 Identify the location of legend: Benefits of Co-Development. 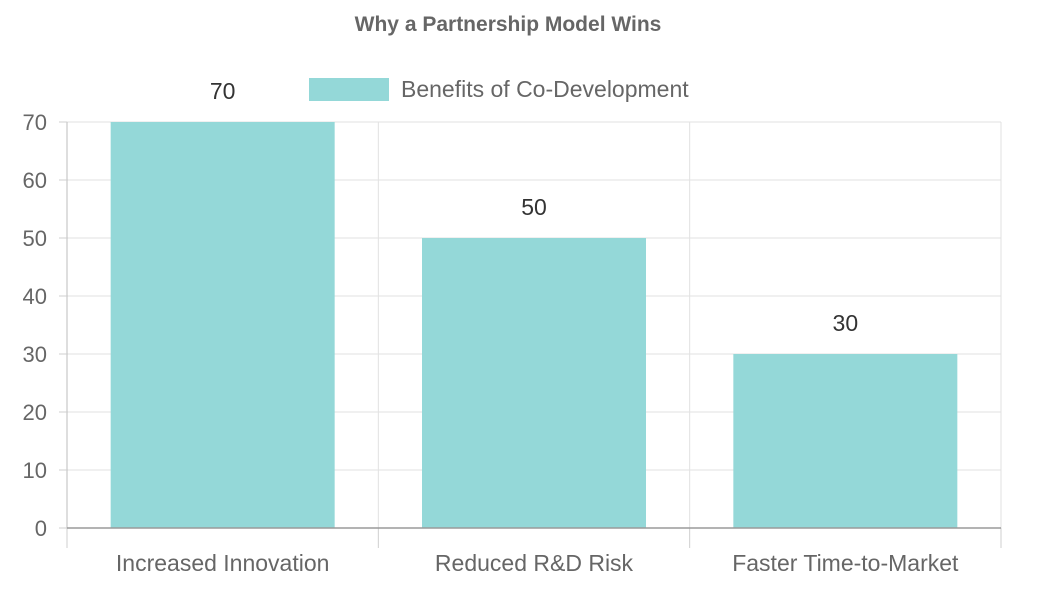
(499, 89).